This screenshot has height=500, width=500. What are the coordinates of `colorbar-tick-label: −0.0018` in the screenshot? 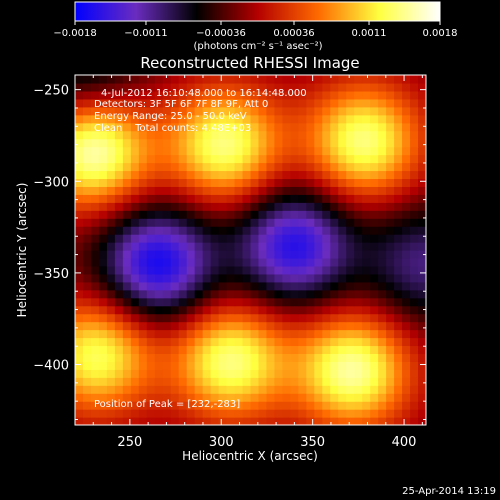 It's located at (74, 33).